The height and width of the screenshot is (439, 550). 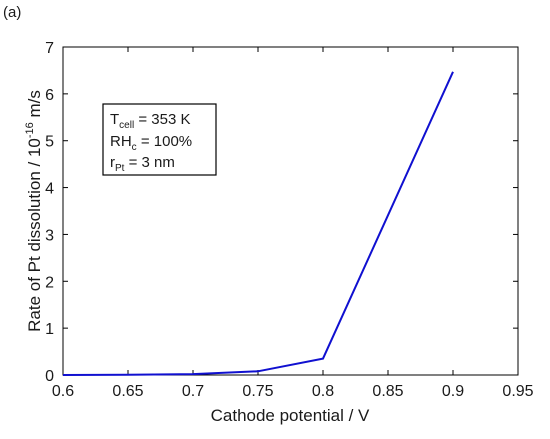 I want to click on y-tick-label: 2, so click(x=49, y=282).